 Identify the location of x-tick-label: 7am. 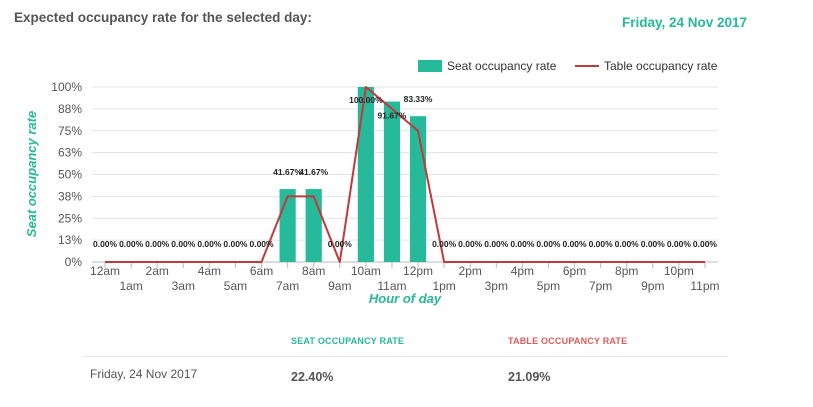
(287, 286).